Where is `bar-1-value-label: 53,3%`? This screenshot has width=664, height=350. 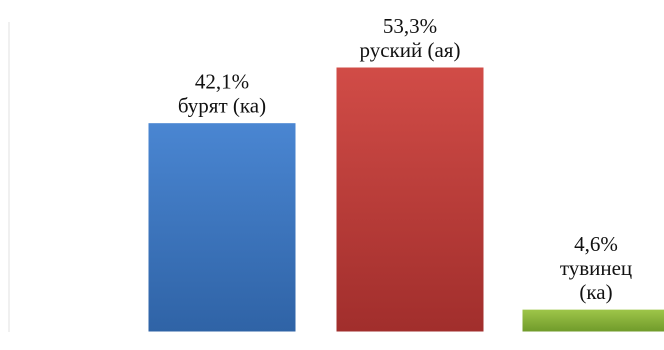
bar-1-value-label: 53,3% is located at coordinates (410, 26).